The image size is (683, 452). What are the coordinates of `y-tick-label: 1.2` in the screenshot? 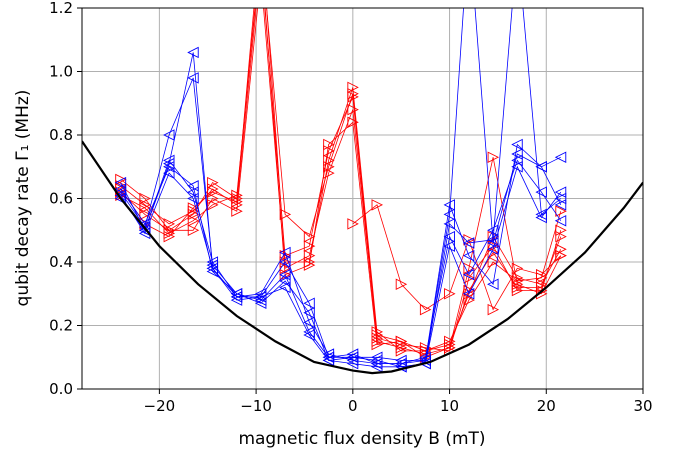 It's located at (61, 8).